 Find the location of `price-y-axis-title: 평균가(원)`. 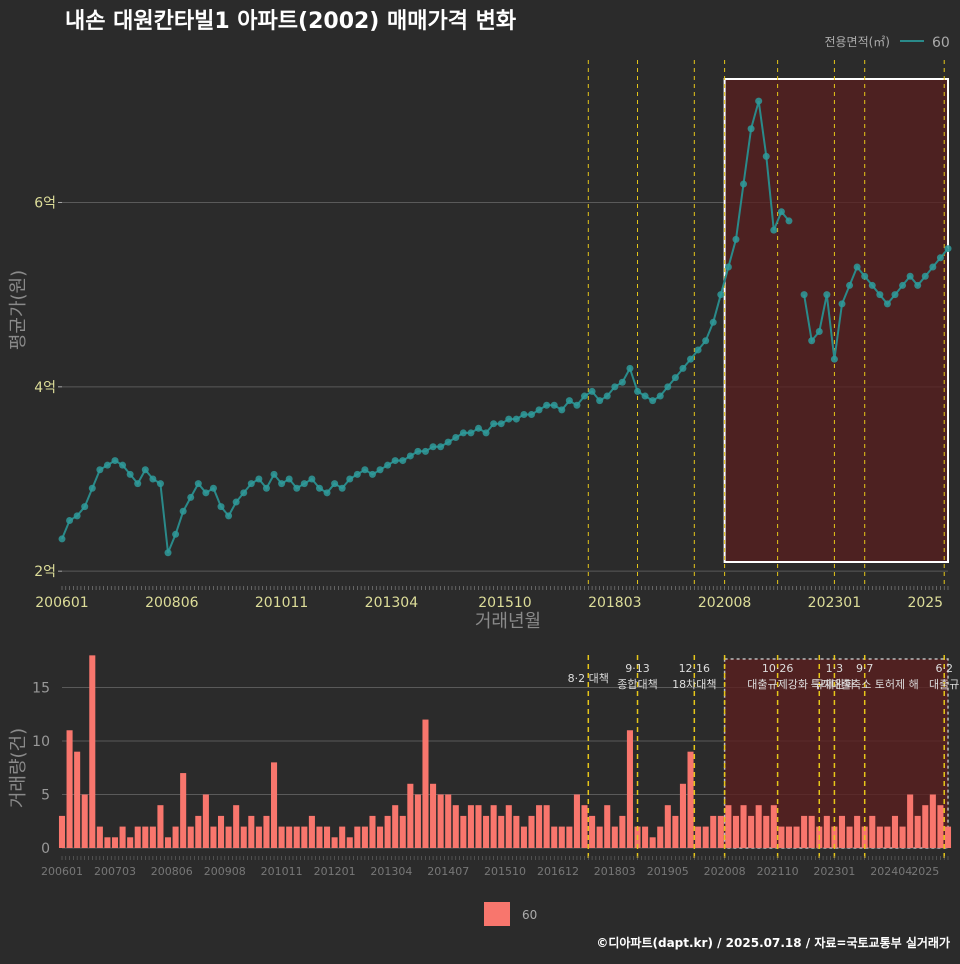

price-y-axis-title: 평균가(원) is located at coordinates (18, 310).